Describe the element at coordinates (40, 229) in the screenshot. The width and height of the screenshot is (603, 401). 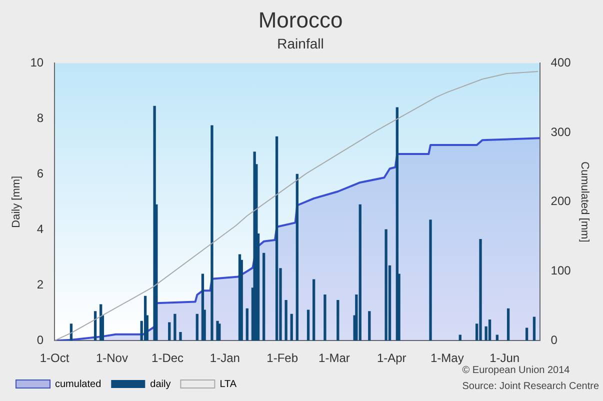
I see `y-tick-label: 4` at that location.